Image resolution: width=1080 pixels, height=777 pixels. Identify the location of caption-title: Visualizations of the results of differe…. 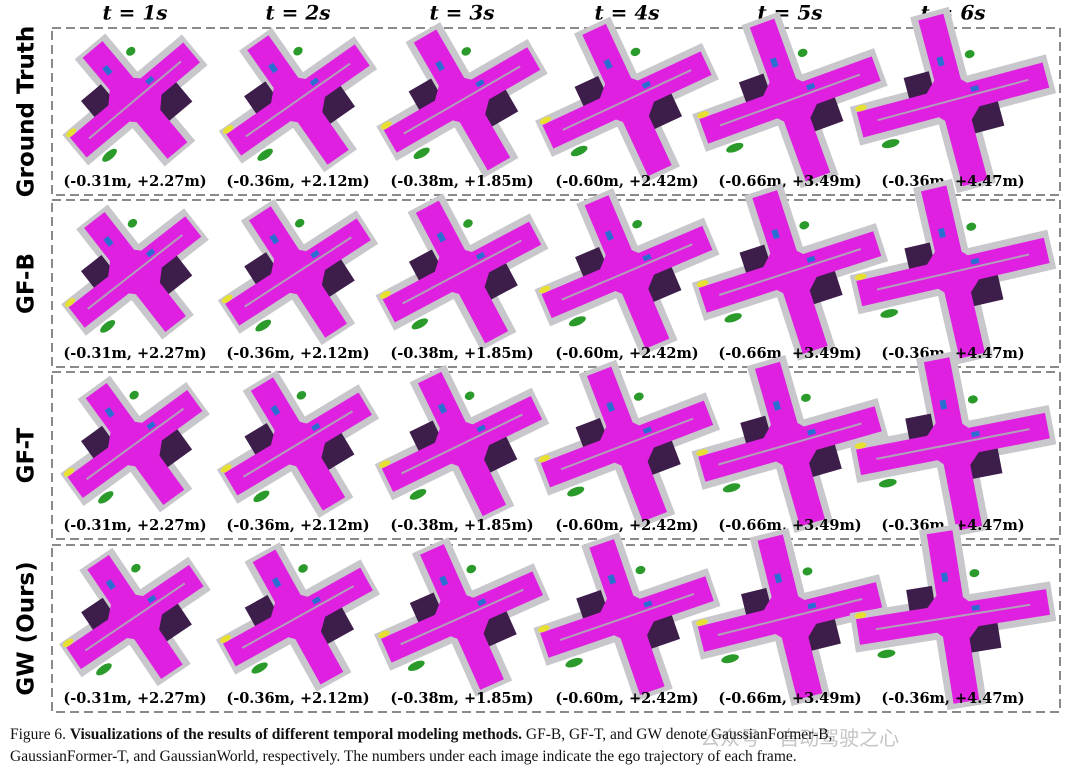
(296, 734).